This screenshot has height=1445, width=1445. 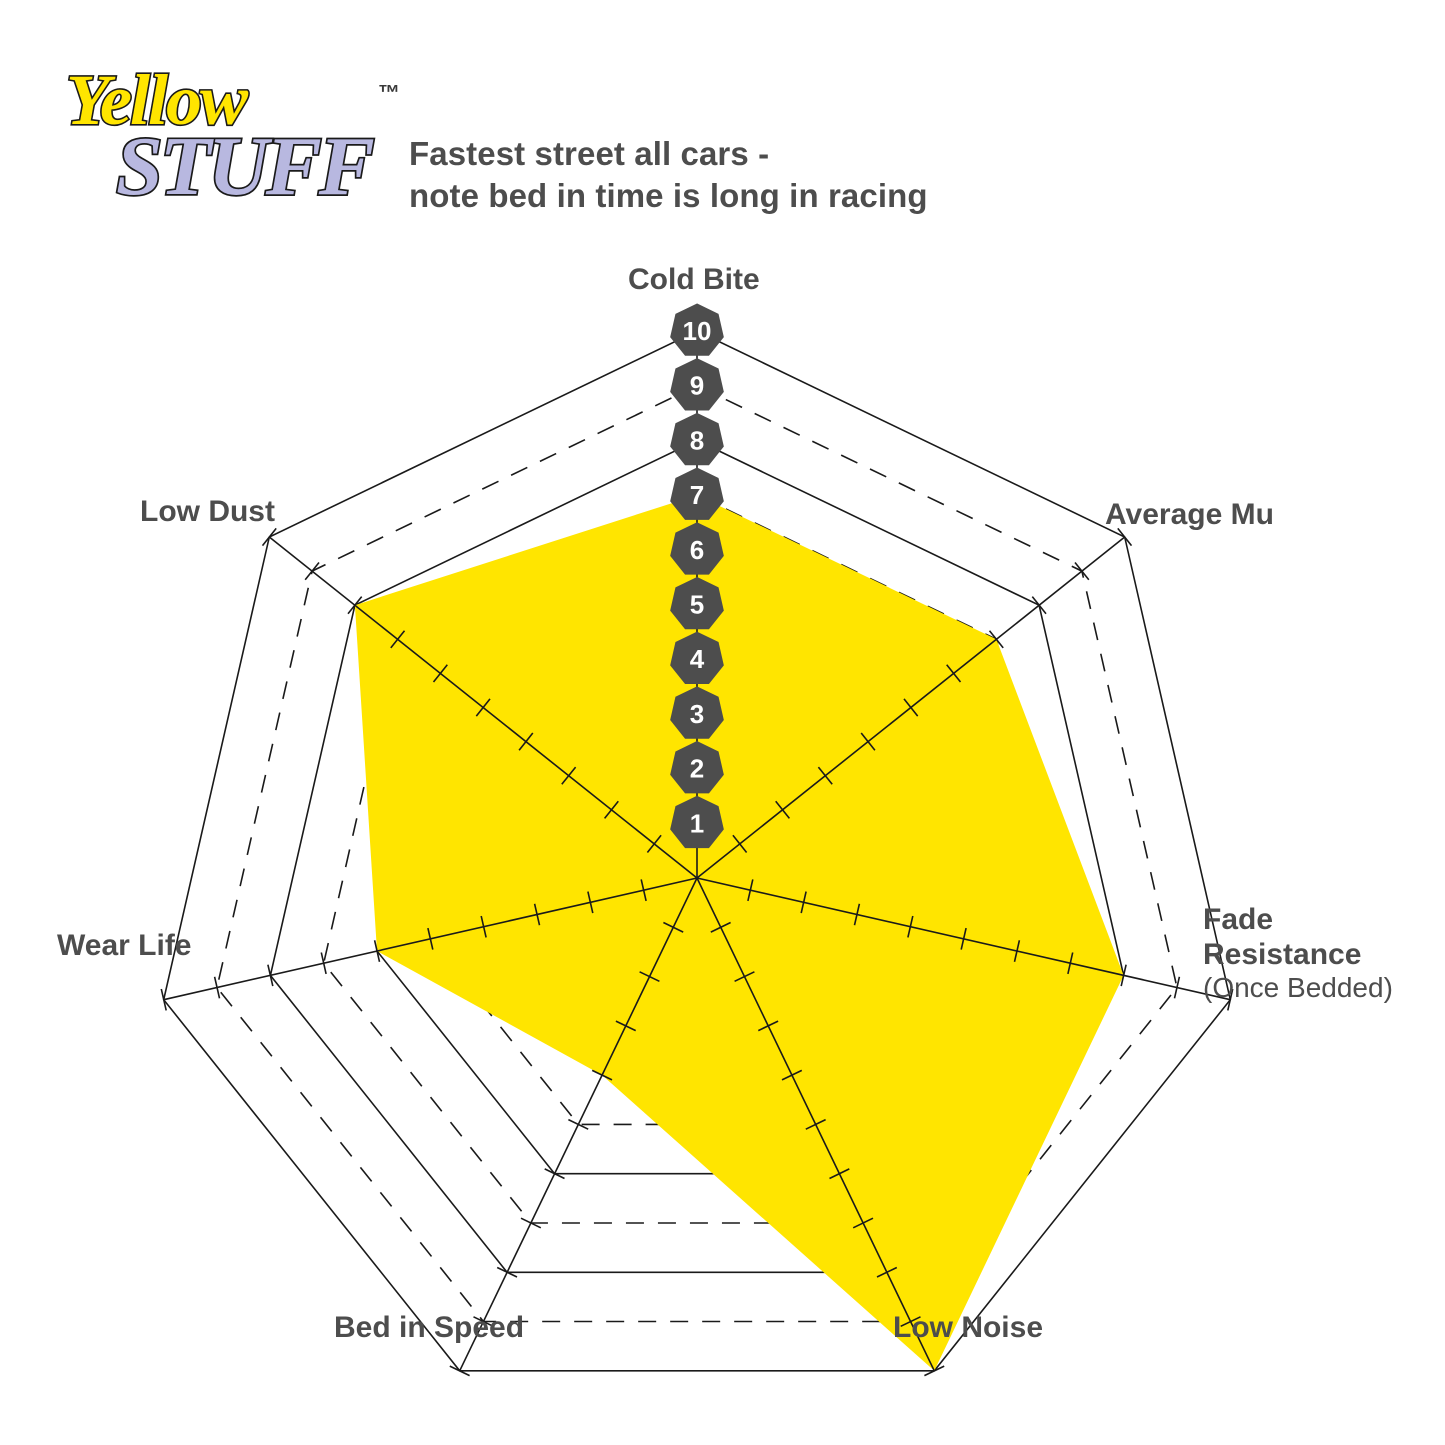 What do you see at coordinates (694, 279) in the screenshot?
I see `axis-label-cold-bite: Cold Bite` at bounding box center [694, 279].